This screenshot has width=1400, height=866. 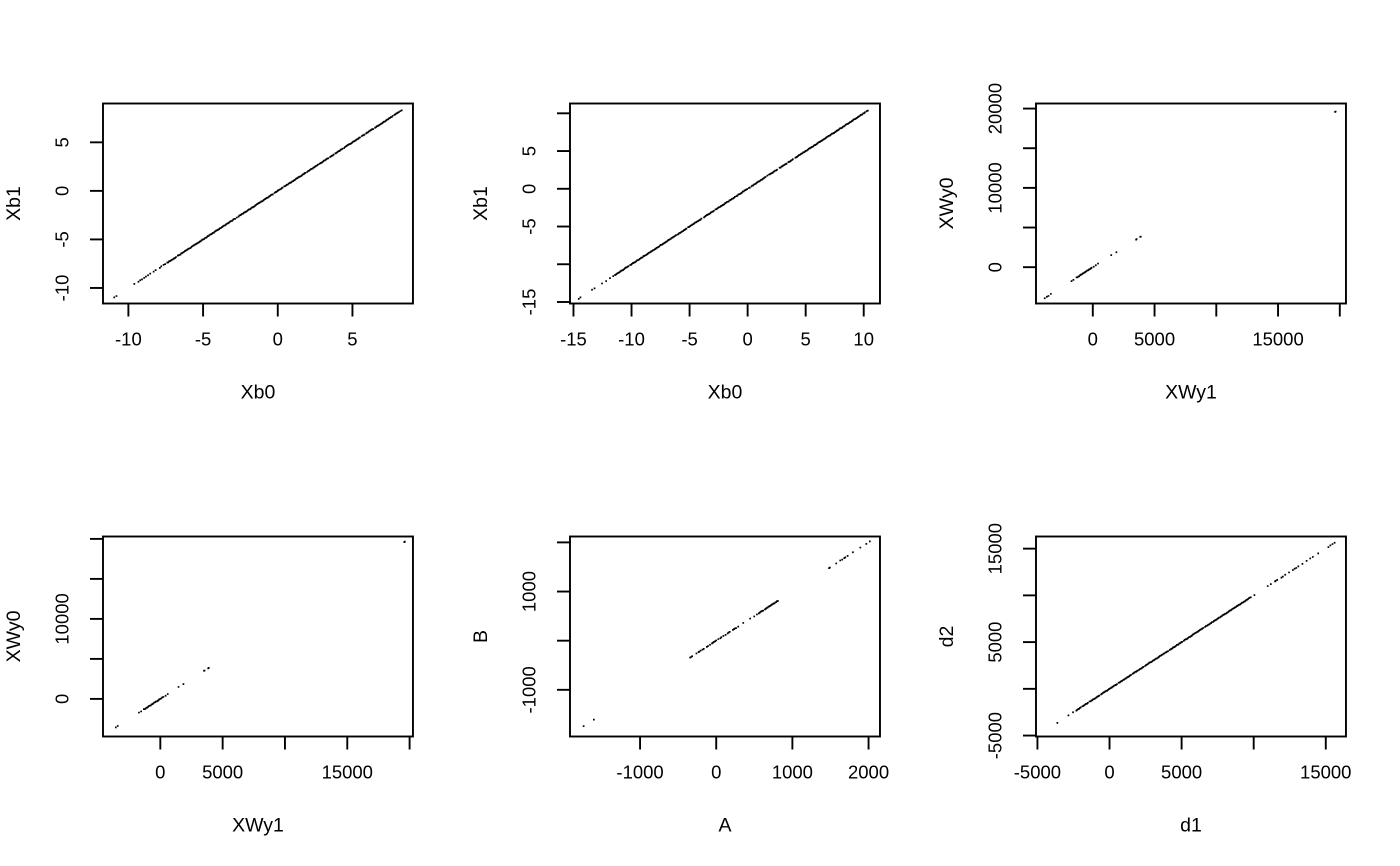 What do you see at coordinates (947, 637) in the screenshot?
I see `y-axis-label: d2` at bounding box center [947, 637].